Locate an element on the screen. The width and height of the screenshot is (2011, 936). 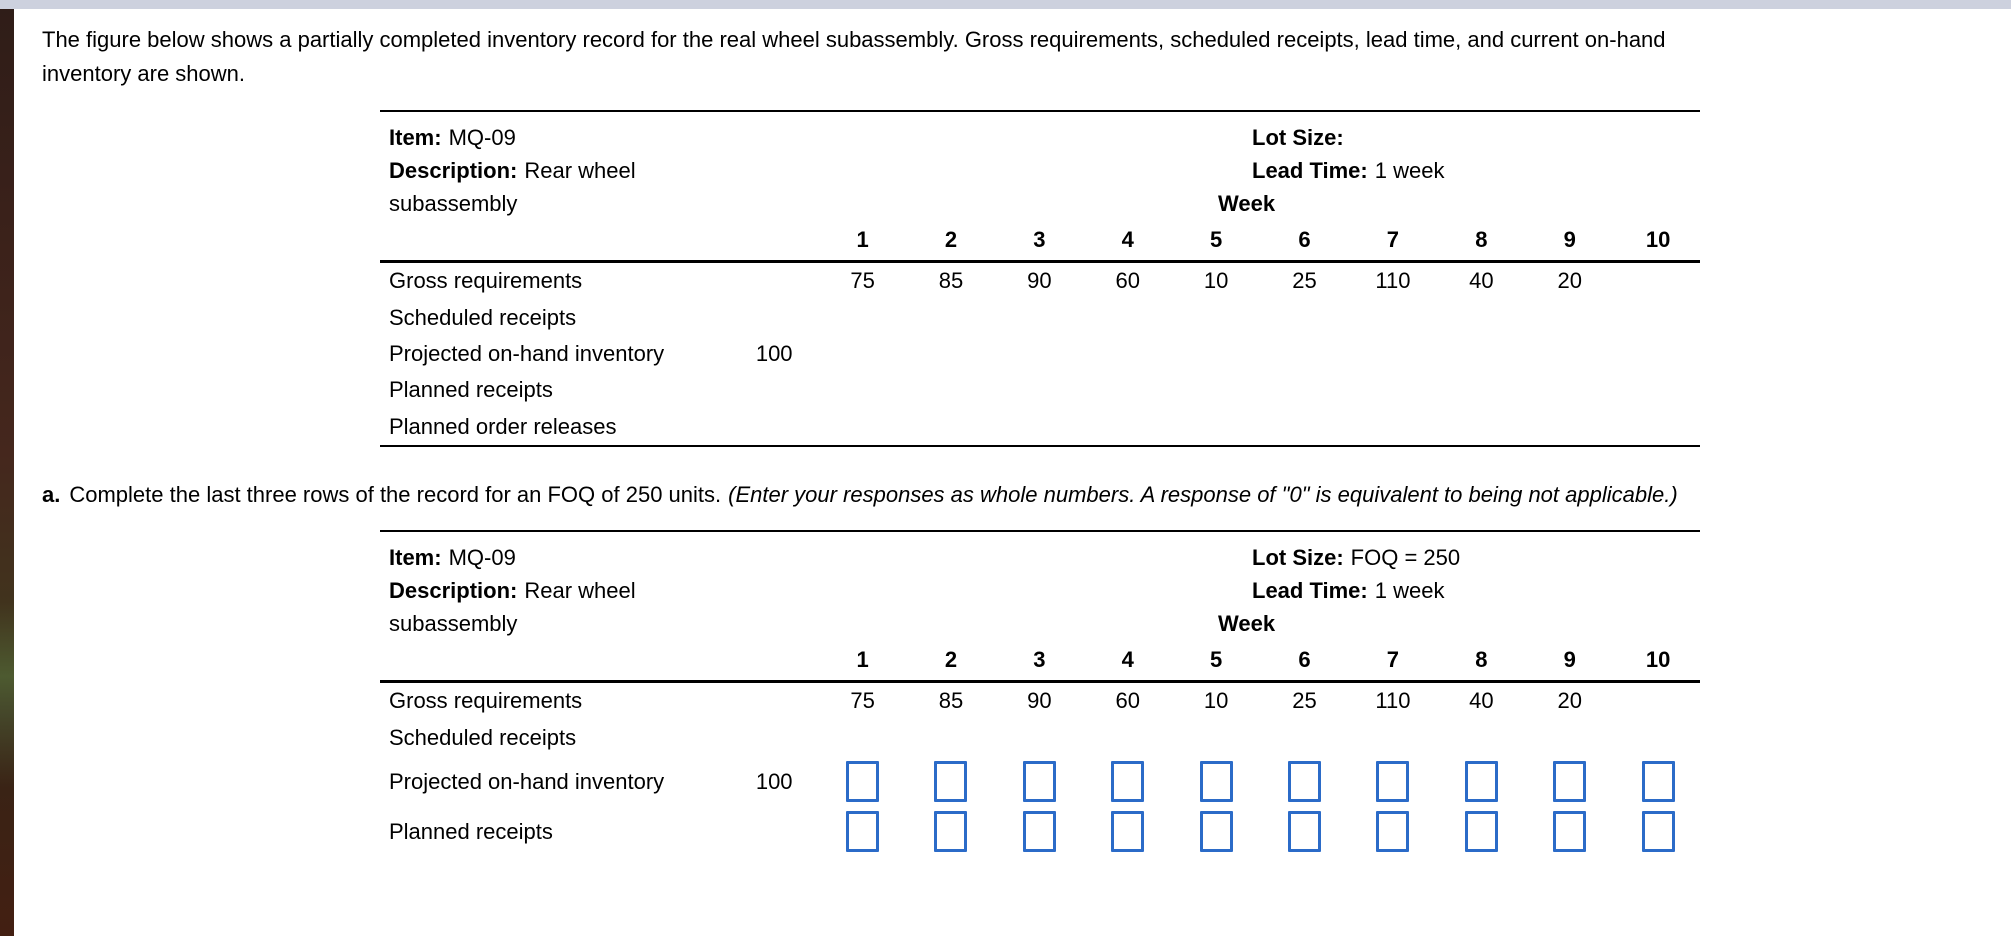
lot-size-lead-time-block: Lot Size: FOQ = 250 Lead Time: 1 week is located at coordinates (1356, 574).